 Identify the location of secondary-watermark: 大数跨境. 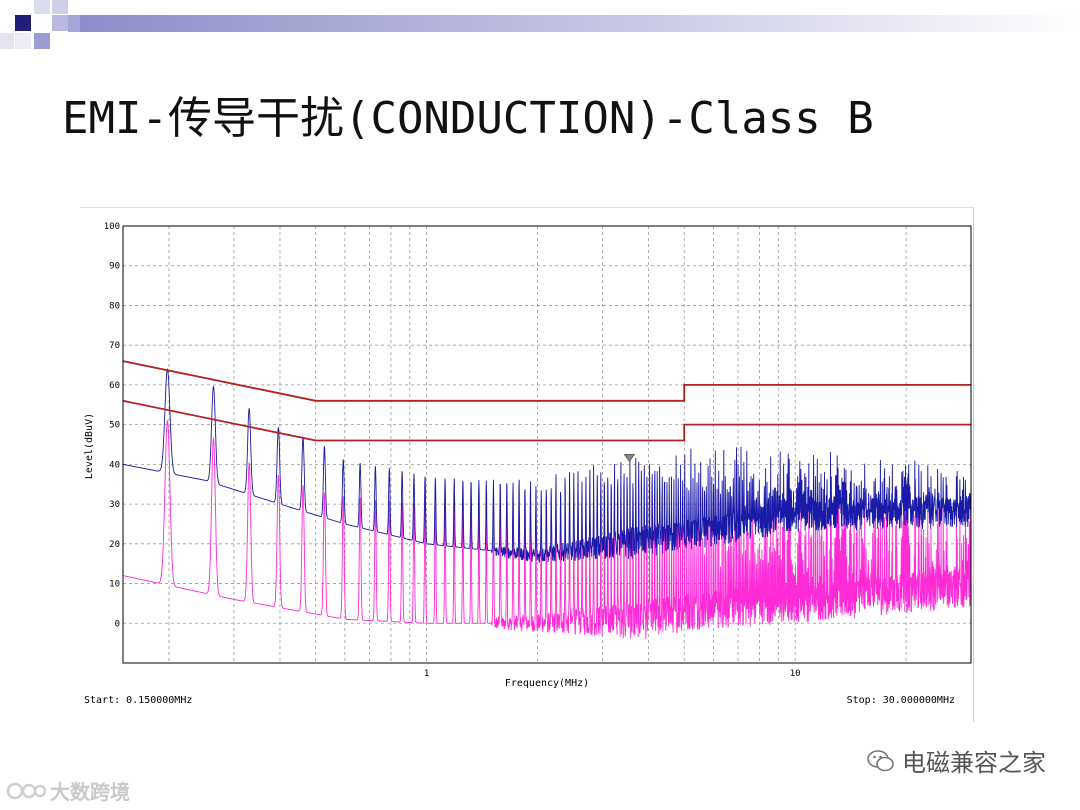
(68, 790).